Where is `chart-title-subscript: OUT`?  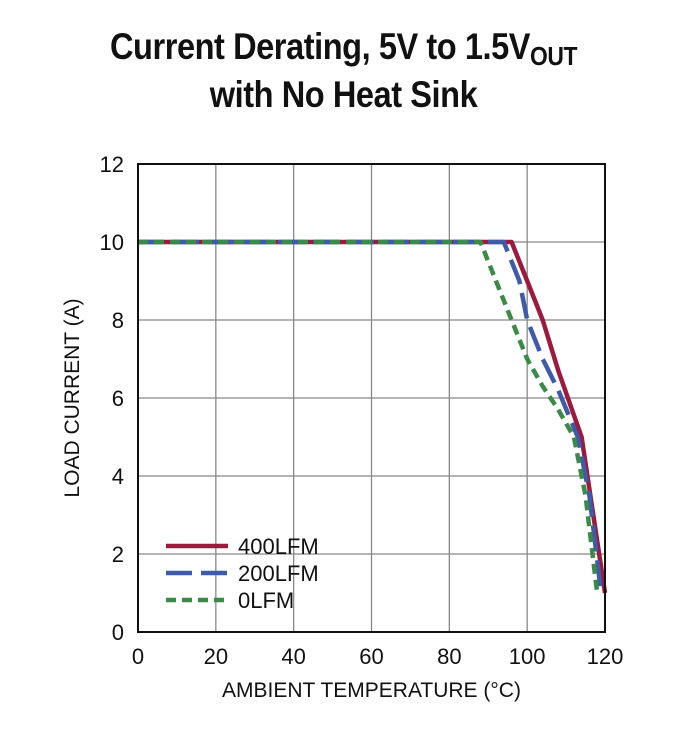 chart-title-subscript: OUT is located at coordinates (554, 56).